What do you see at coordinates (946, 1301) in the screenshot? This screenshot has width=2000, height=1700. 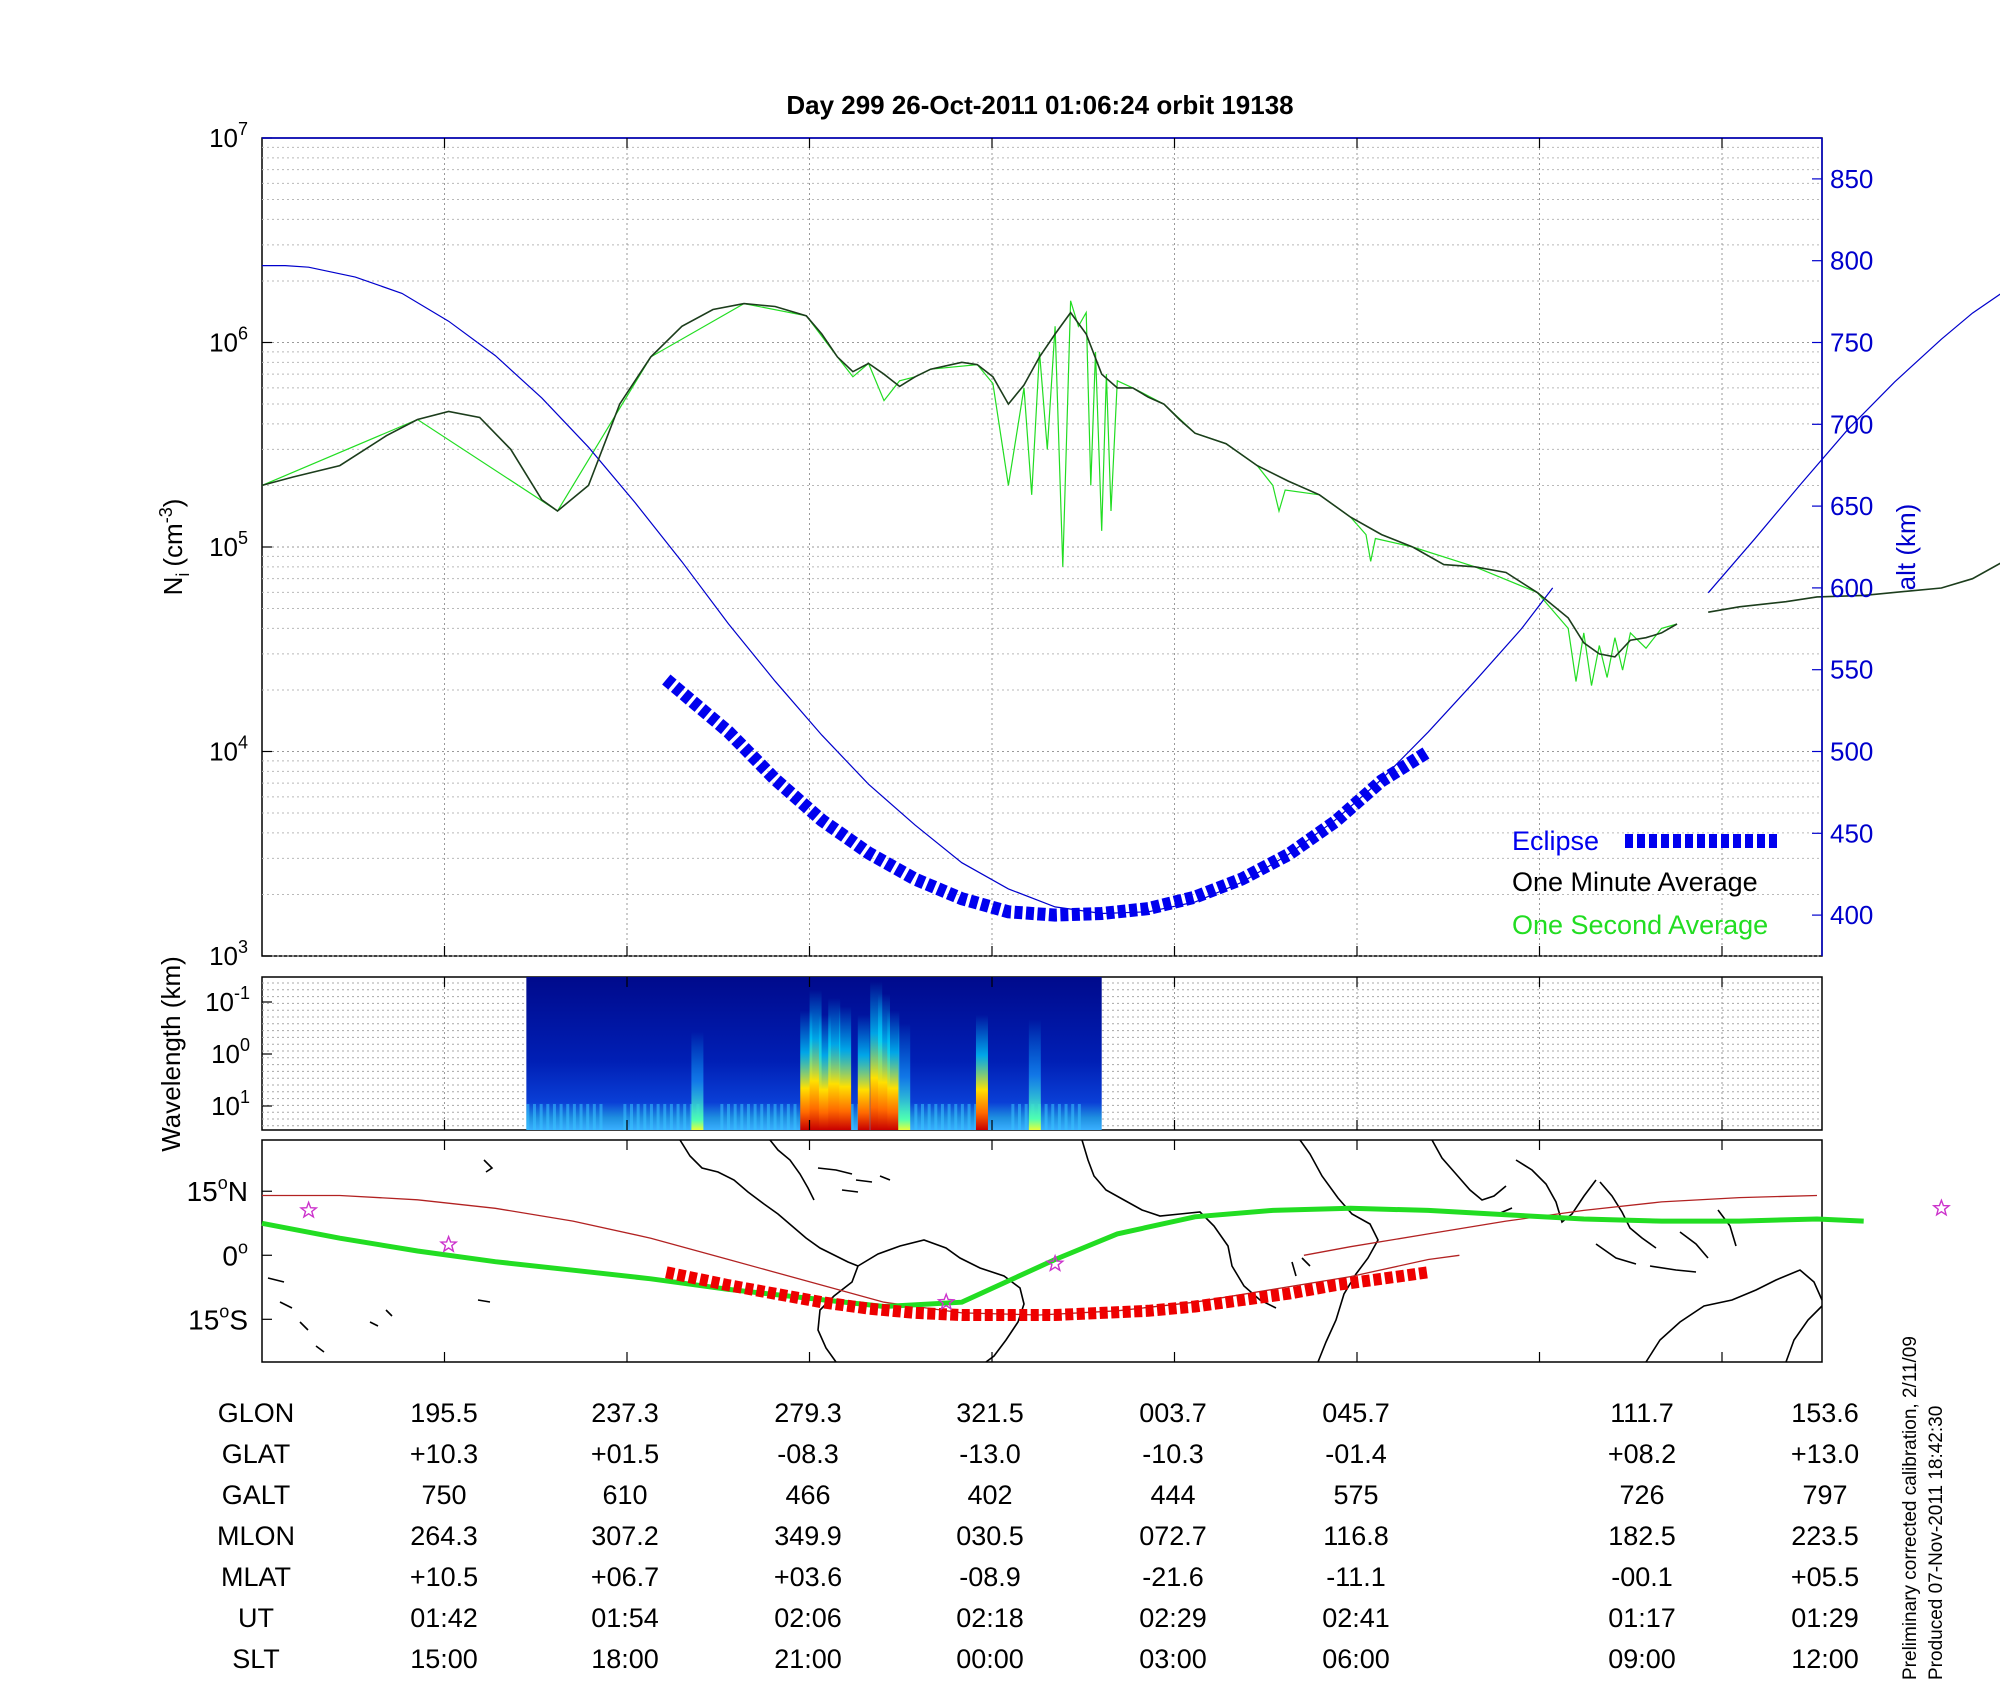 I see `star-marker-icon` at bounding box center [946, 1301].